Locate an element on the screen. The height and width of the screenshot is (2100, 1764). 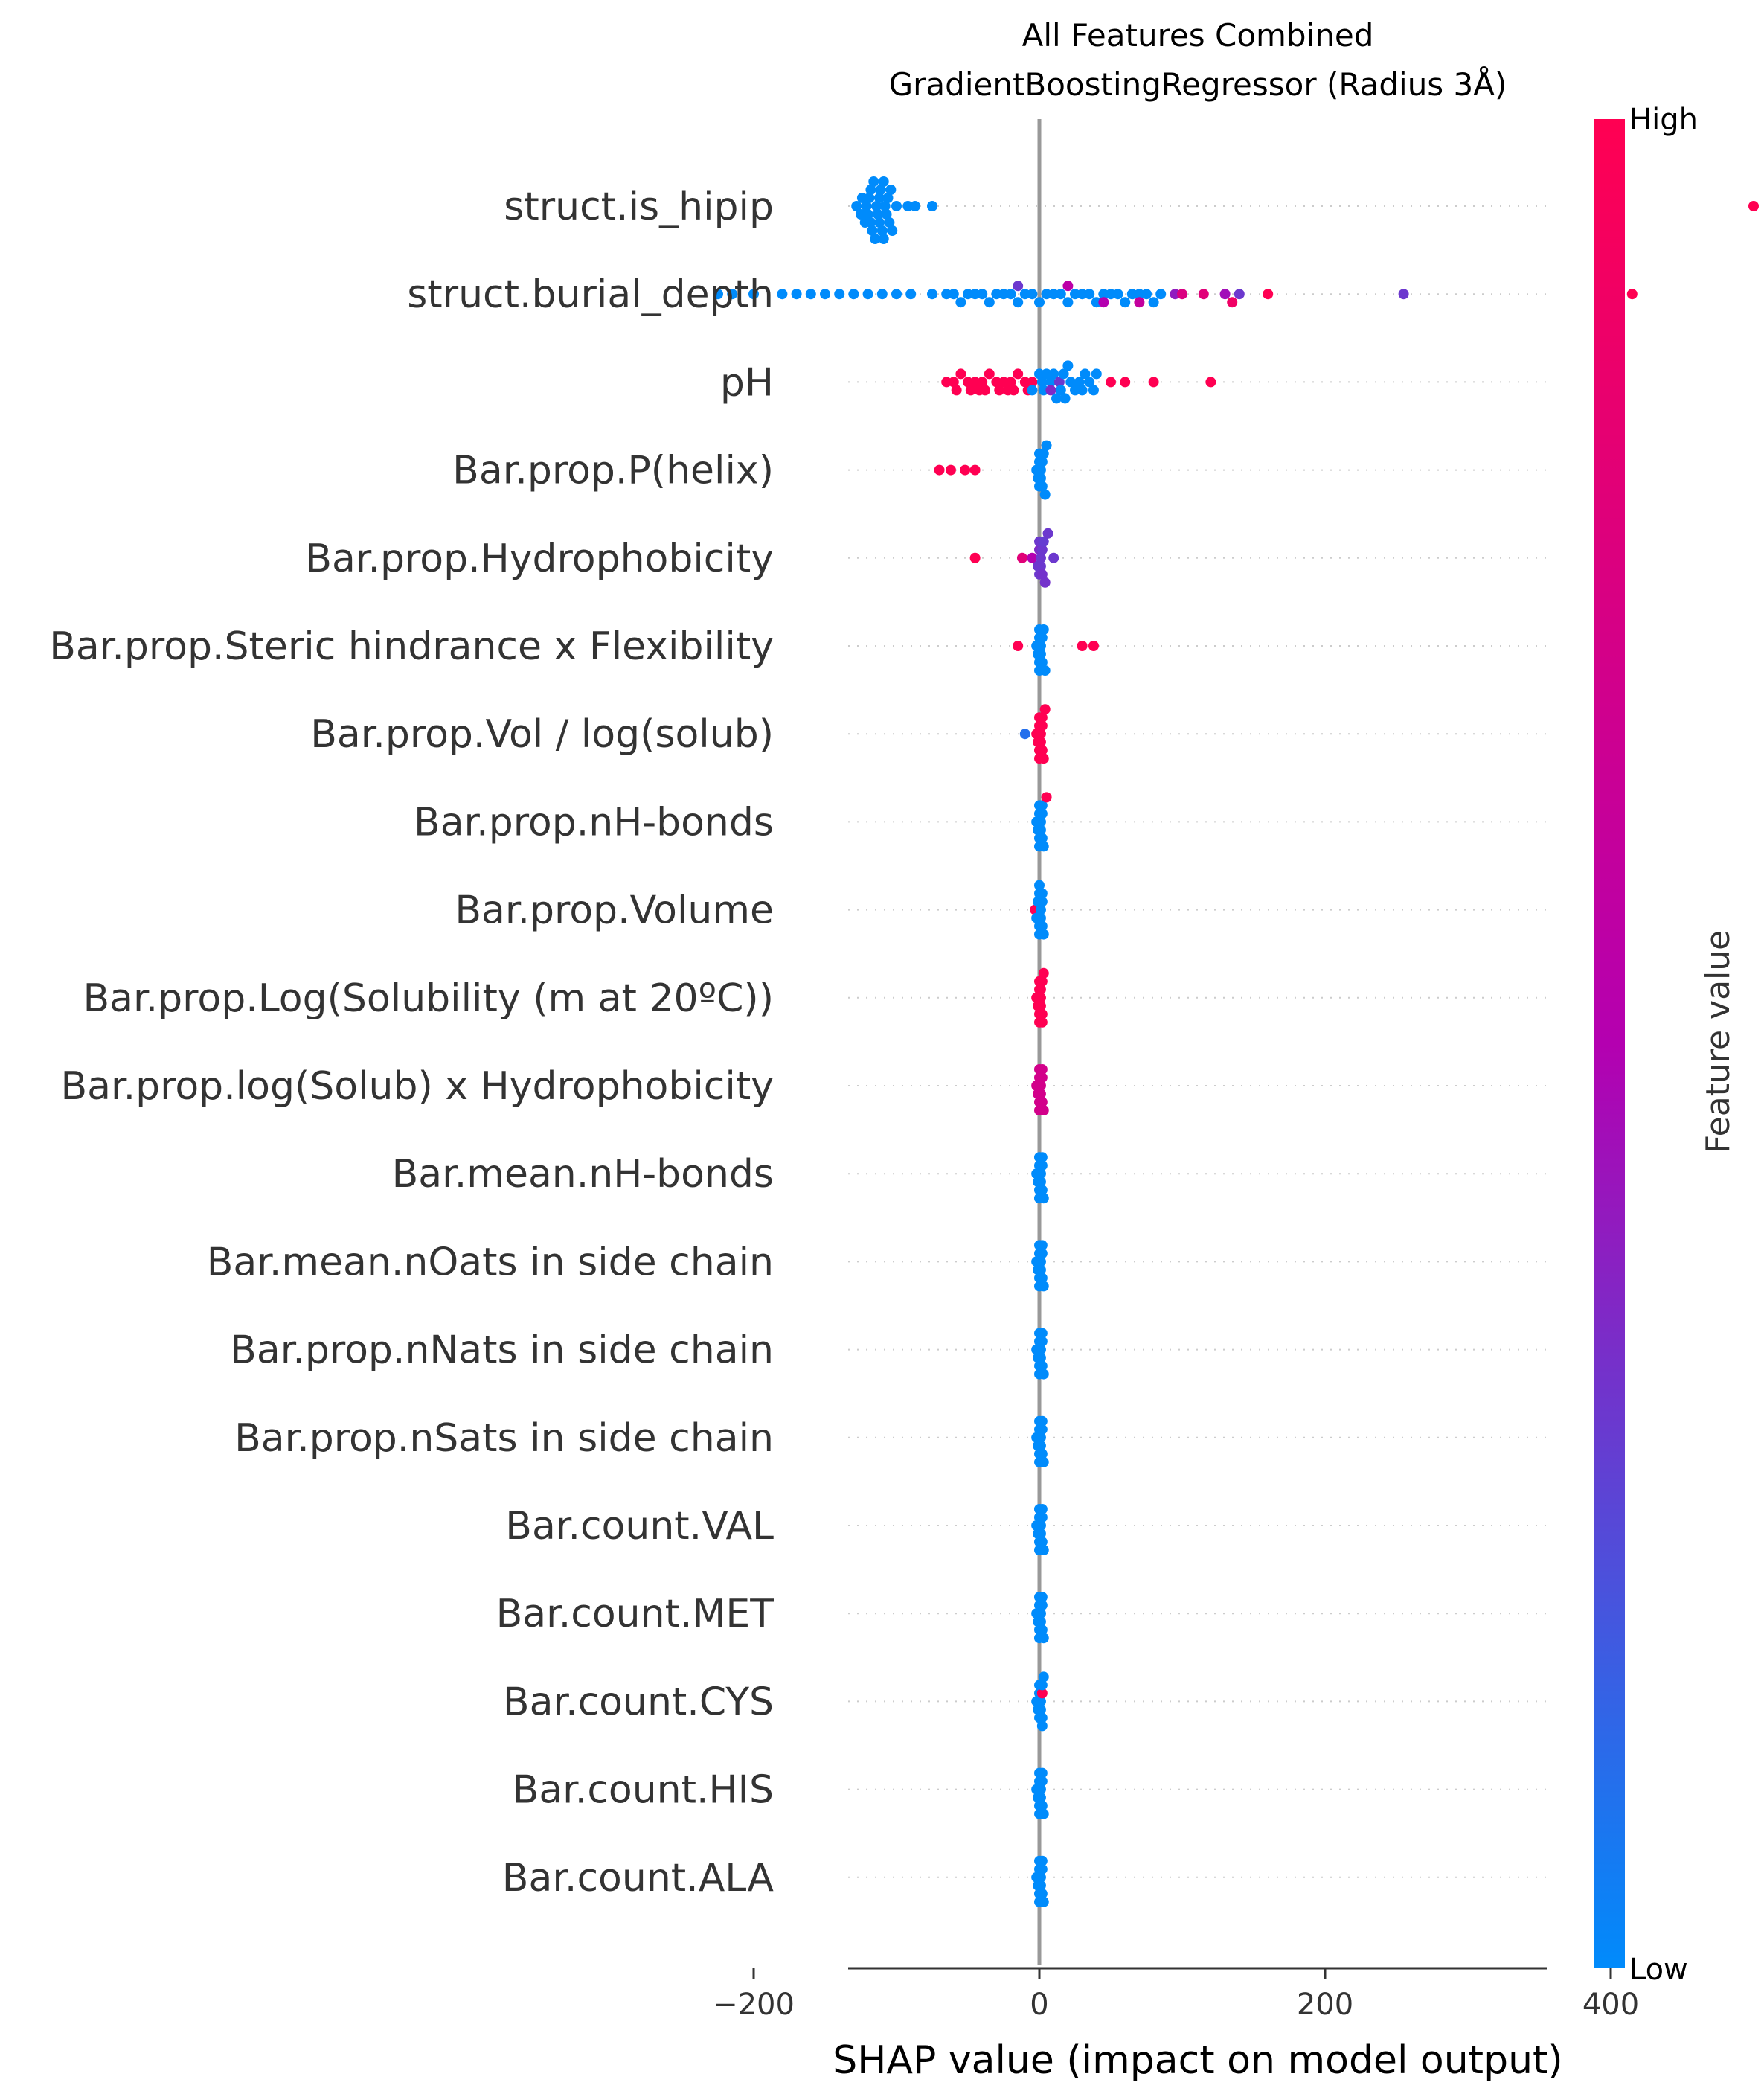
x-tick-label: −200 is located at coordinates (754, 2005).